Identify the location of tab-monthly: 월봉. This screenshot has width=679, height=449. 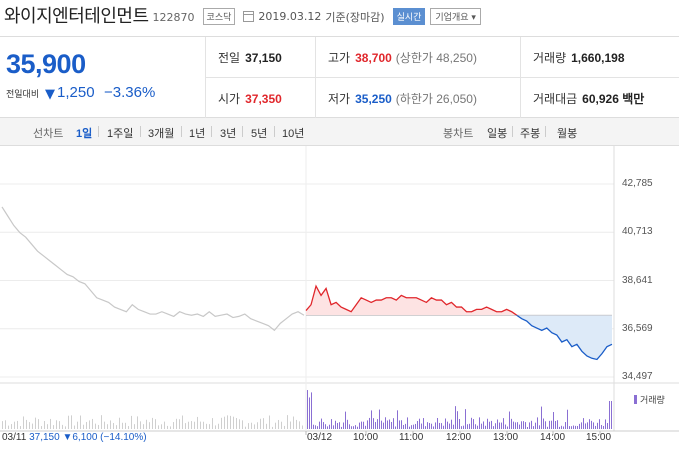
(567, 134).